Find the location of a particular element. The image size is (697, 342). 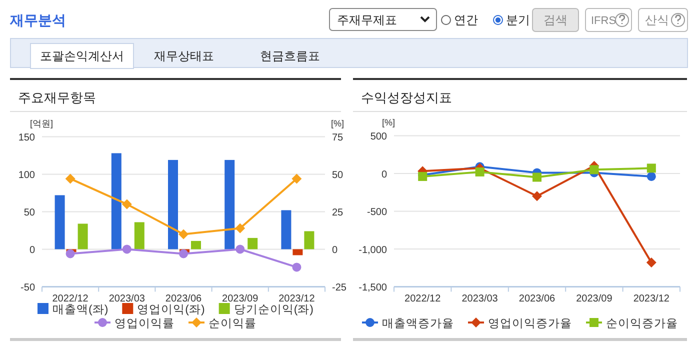

legend-label: 매출액(좌) is located at coordinates (80, 309).